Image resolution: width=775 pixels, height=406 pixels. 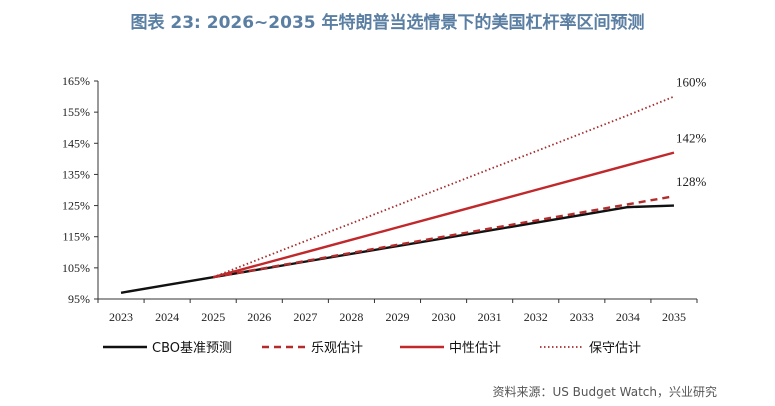 I want to click on y-tick-label: 165%, so click(x=76, y=81).